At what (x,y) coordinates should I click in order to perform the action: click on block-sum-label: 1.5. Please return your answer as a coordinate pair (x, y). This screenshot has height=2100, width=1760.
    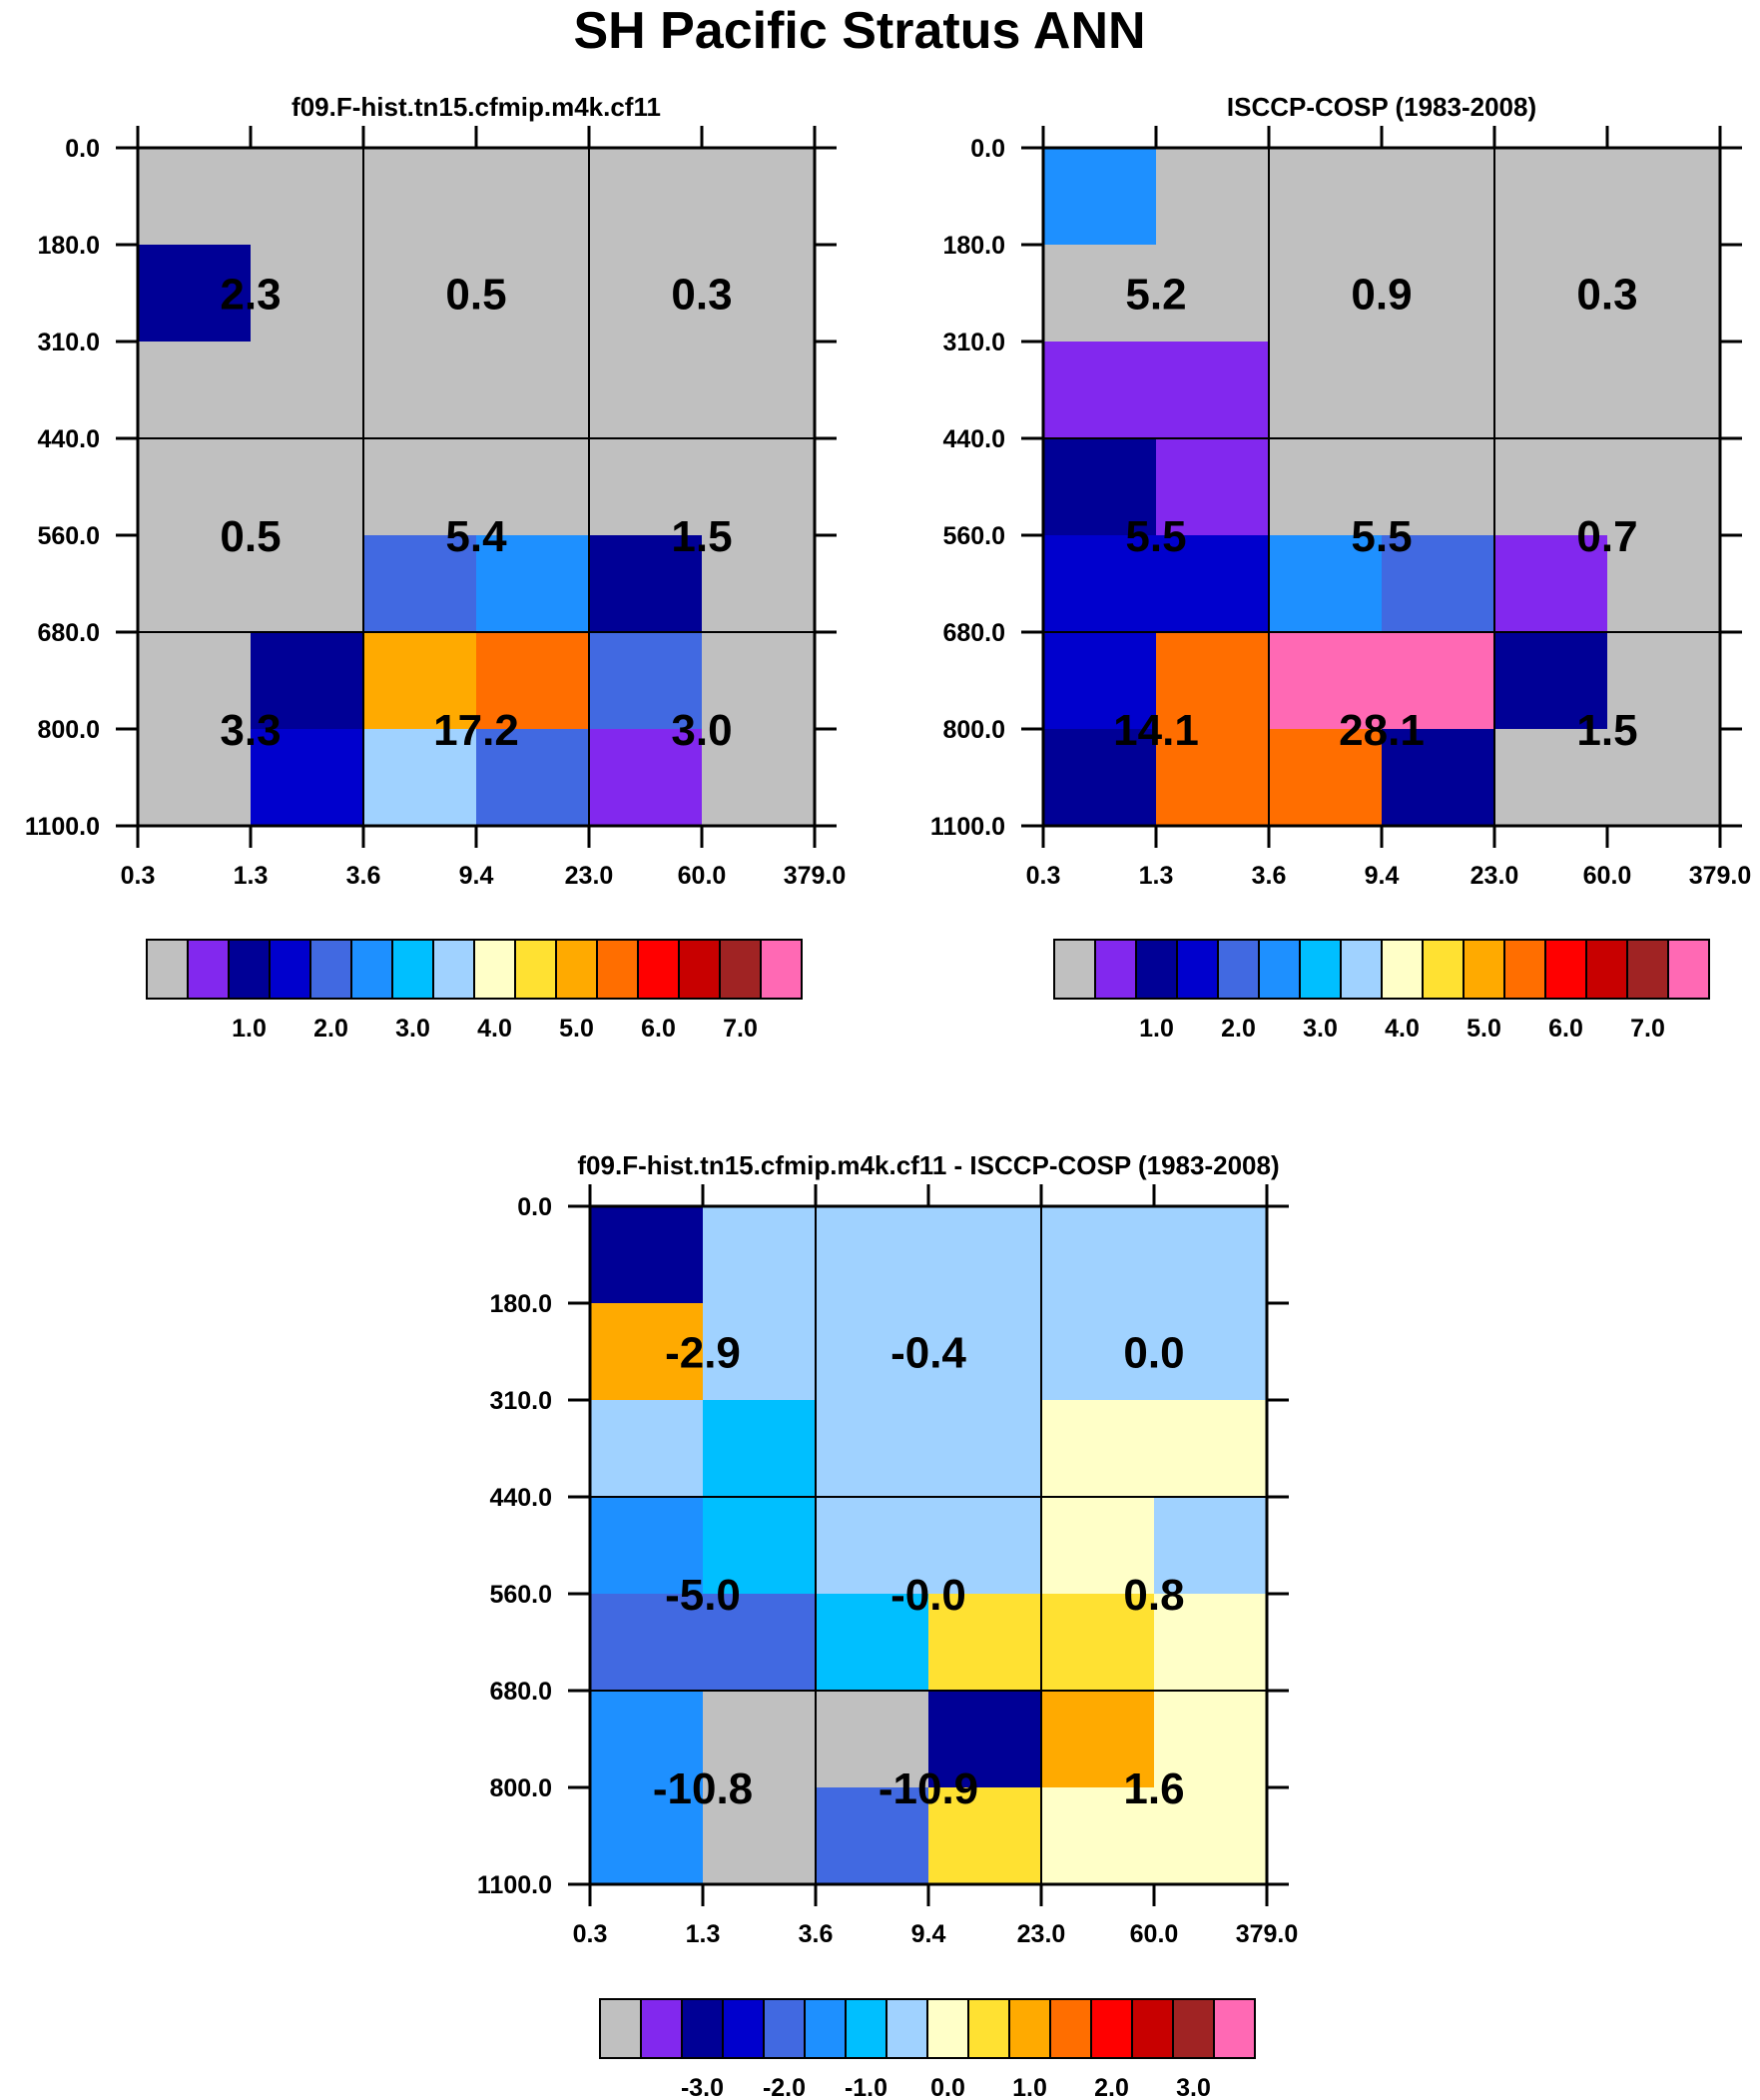
    Looking at the image, I should click on (701, 536).